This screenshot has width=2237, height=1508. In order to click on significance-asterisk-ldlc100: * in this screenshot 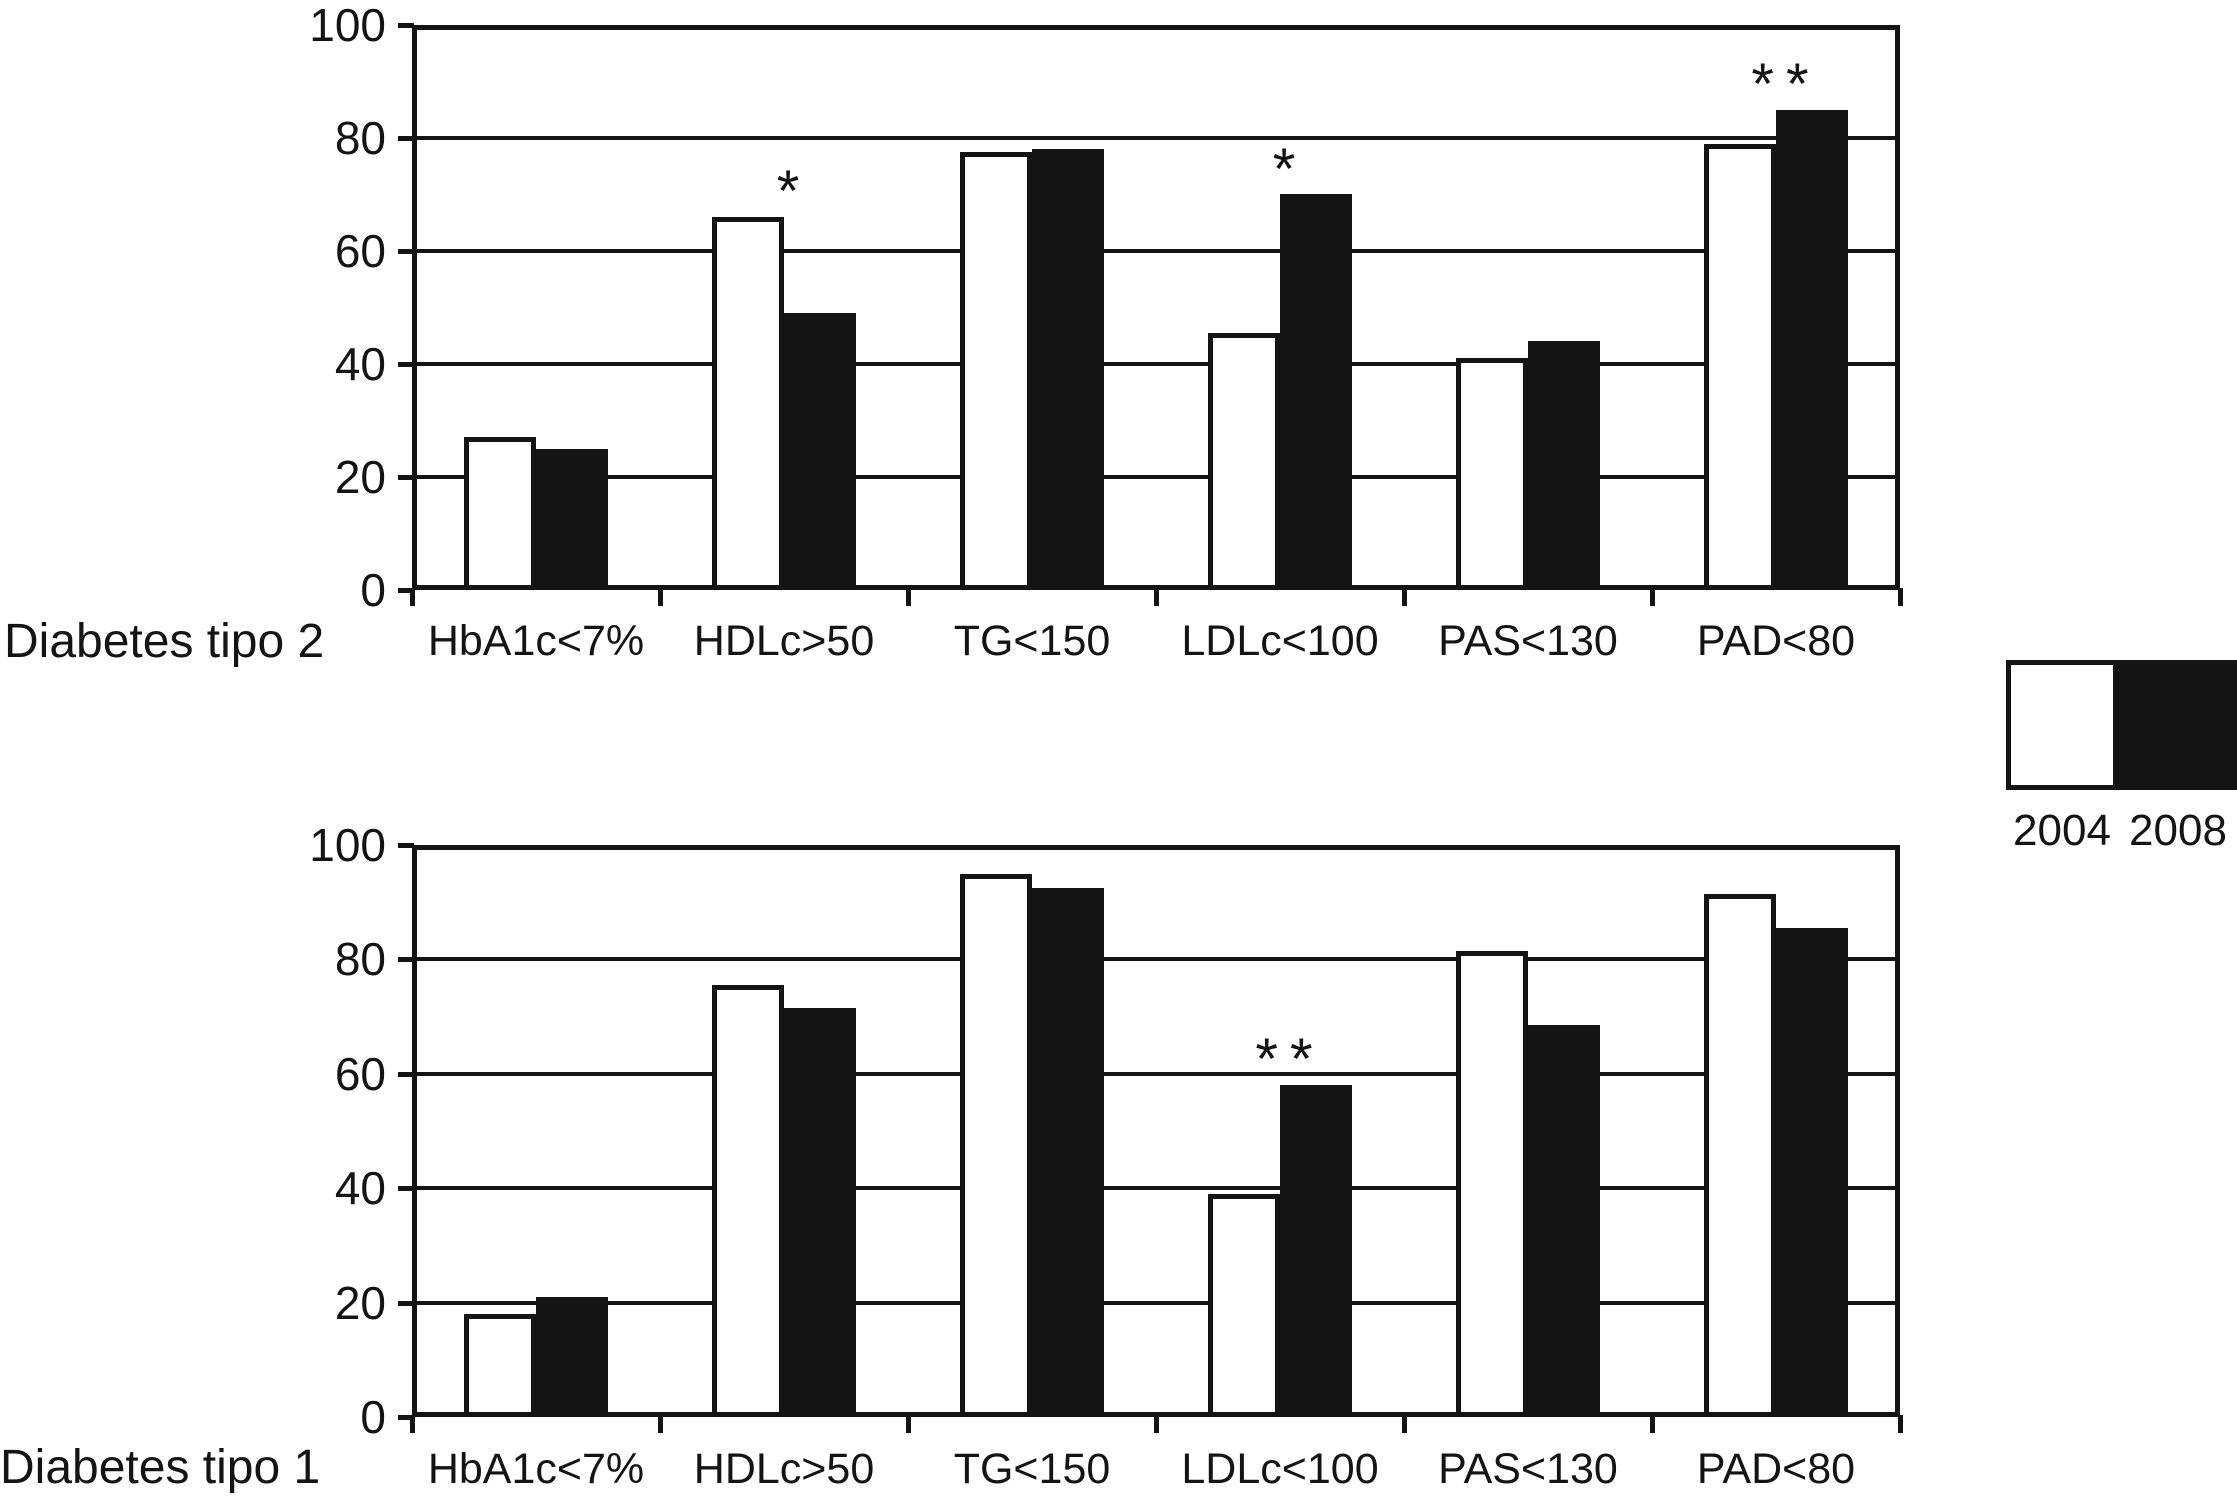, I will do `click(1290, 169)`.